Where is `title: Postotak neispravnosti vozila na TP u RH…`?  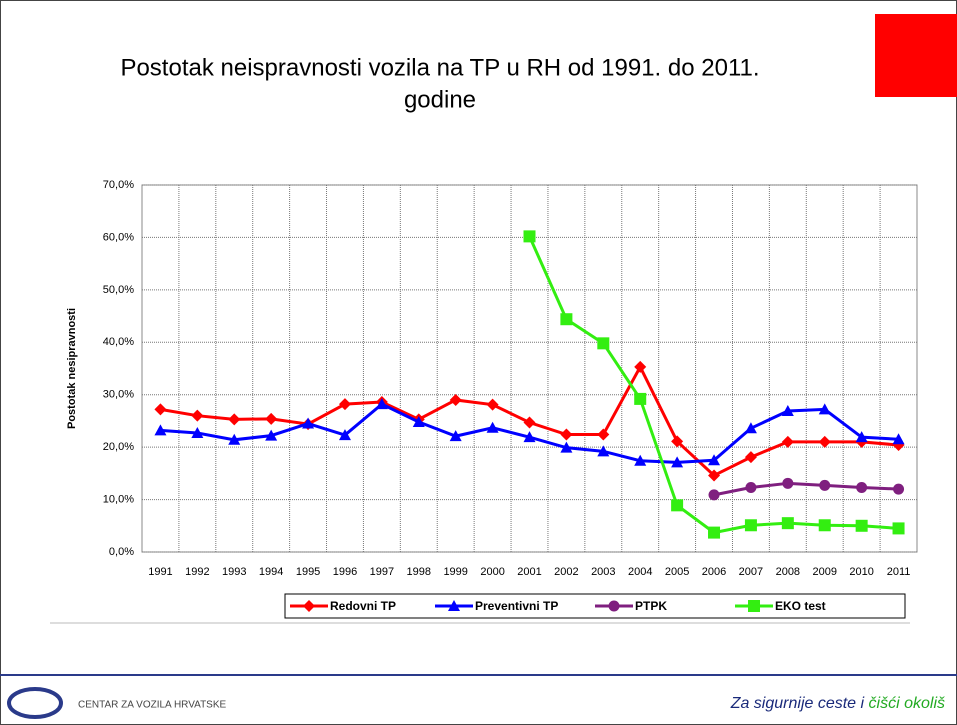 title: Postotak neispravnosti vozila na TP u RH… is located at coordinates (439, 67).